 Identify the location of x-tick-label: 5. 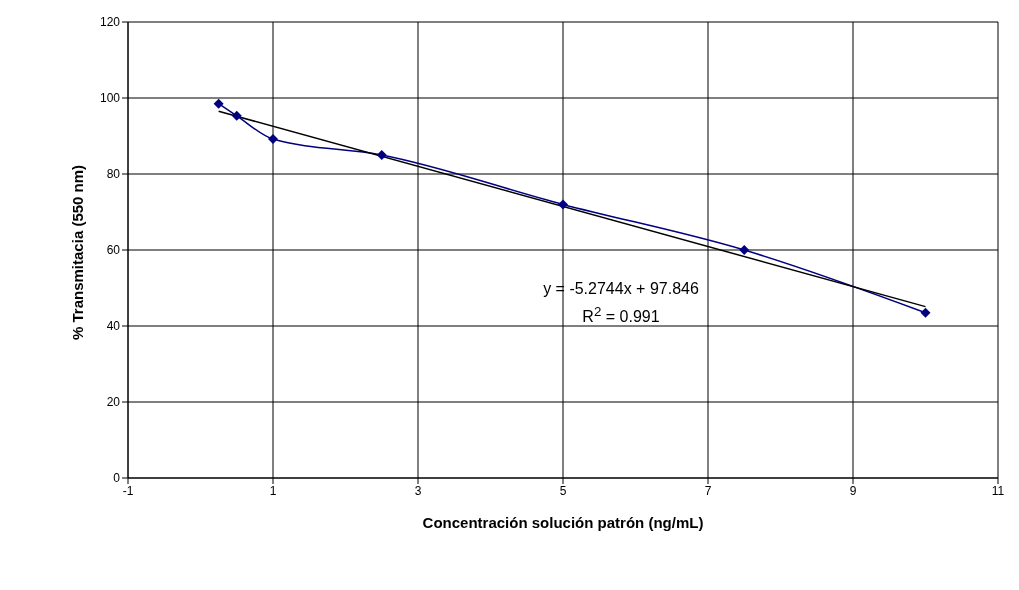
(563, 490).